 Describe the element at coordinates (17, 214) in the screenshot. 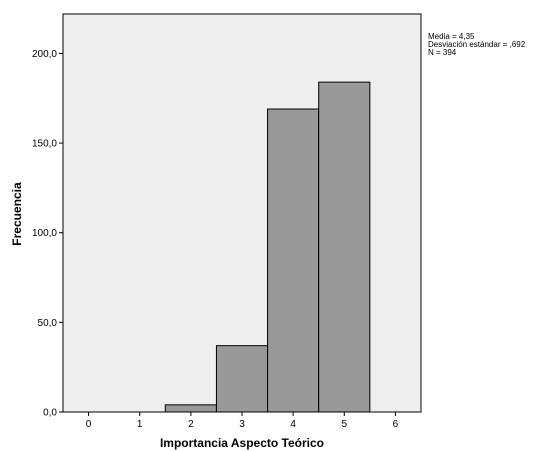

I see `y-axis-title: Frecuencia` at that location.